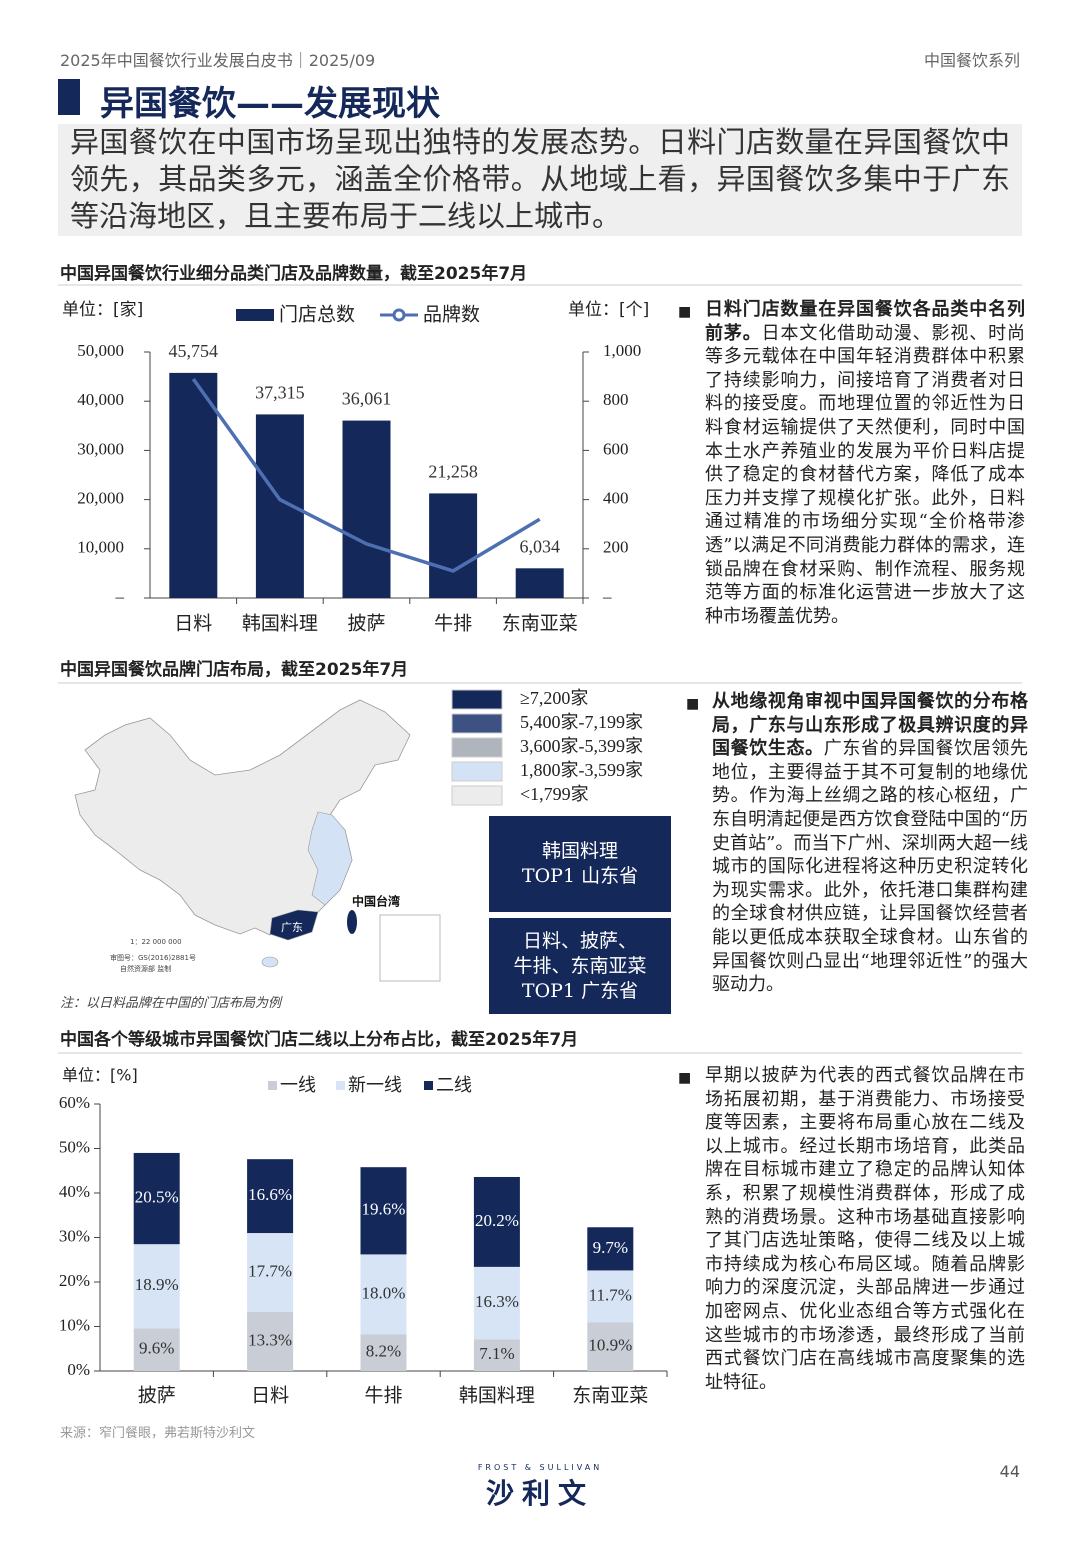 The image size is (1080, 1560). I want to click on data-label: 9.7%, so click(610, 1247).